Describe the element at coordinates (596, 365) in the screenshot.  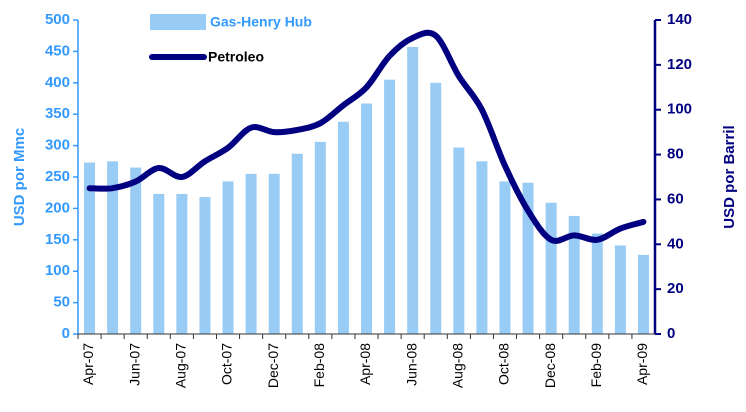
I see `x-tick-label: Feb-09` at that location.